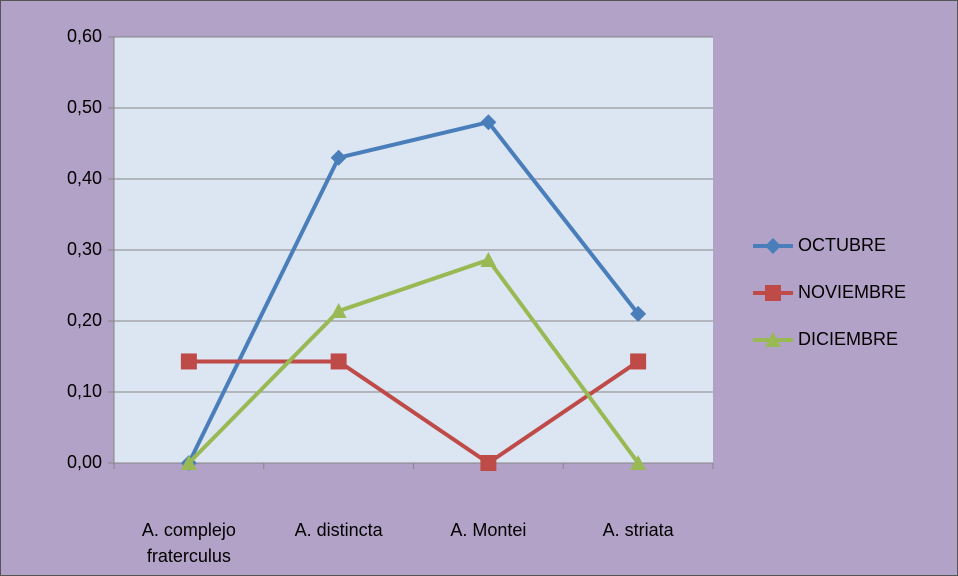  What do you see at coordinates (852, 292) in the screenshot?
I see `legend-label: NOVIEMBRE` at bounding box center [852, 292].